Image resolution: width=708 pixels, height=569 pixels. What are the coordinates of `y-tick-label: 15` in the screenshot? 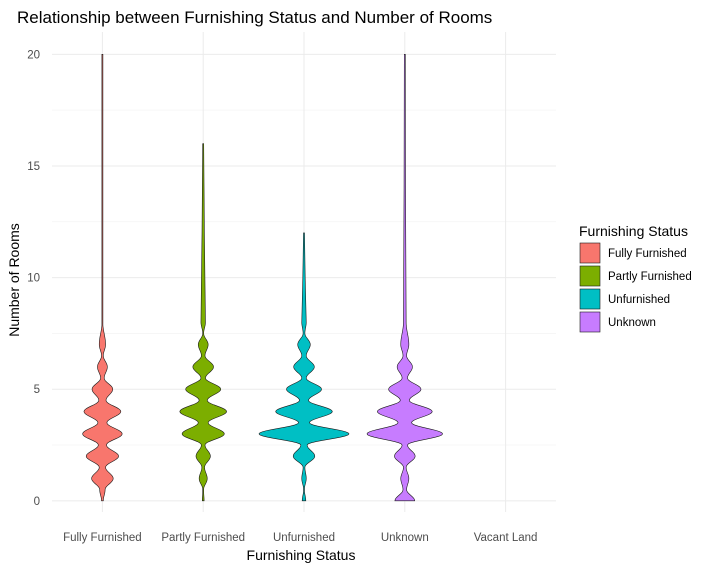 It's located at (33, 167).